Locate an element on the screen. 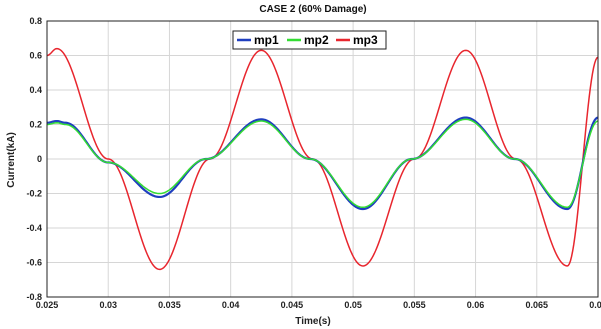  legend: mp1 mp2 mp3 is located at coordinates (309, 40).